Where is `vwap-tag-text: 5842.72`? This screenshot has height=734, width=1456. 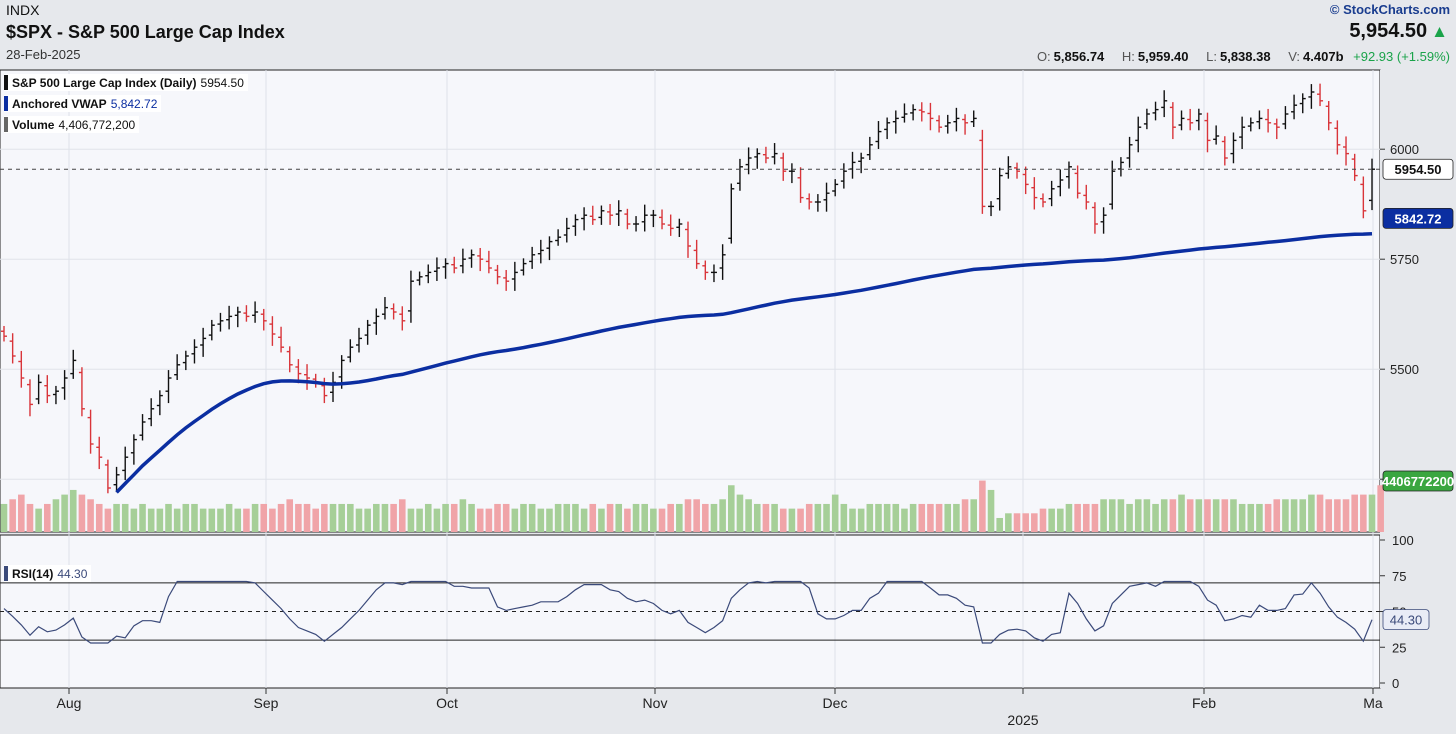 vwap-tag-text: 5842.72 is located at coordinates (1418, 218).